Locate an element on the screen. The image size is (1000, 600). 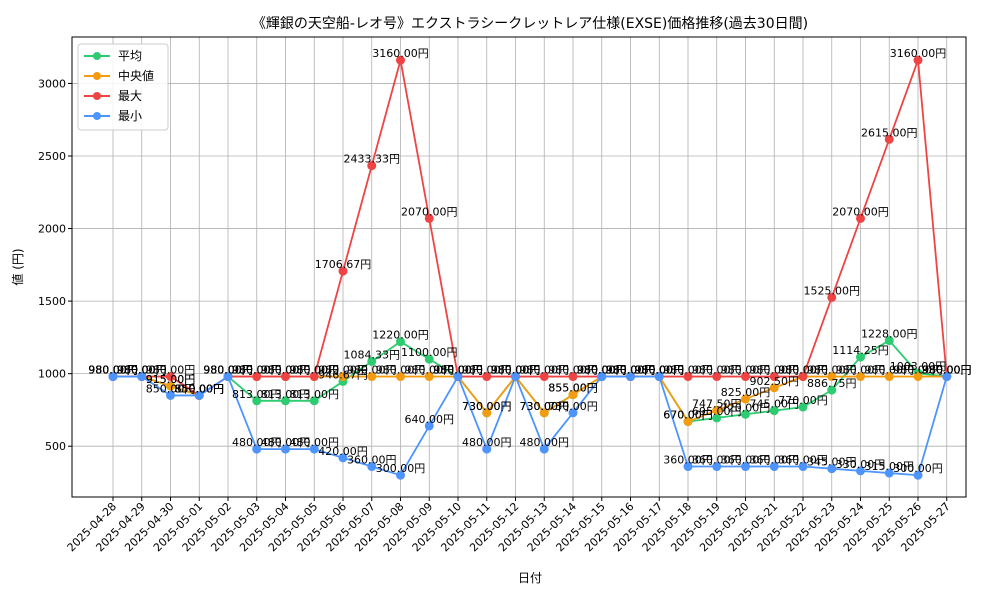
data-label: 2070.00円 is located at coordinates (429, 211).